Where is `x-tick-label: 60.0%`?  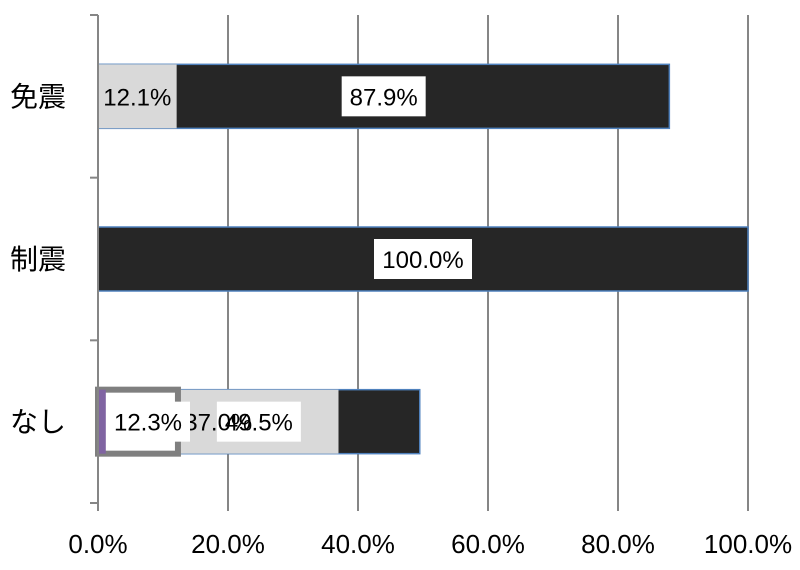
x-tick-label: 60.0% is located at coordinates (488, 544).